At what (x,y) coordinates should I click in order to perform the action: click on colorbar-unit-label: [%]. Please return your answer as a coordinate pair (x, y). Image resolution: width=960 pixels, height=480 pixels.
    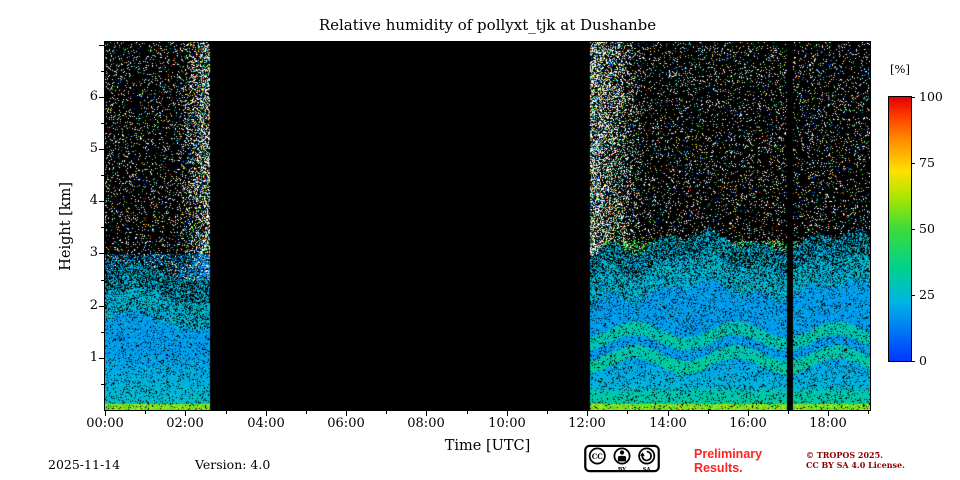
    Looking at the image, I should click on (900, 69).